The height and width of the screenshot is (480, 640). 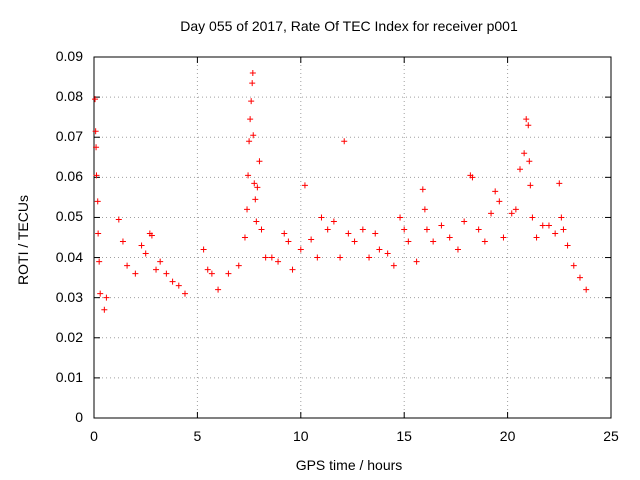 I want to click on y-tick-label: 0.09, so click(x=69, y=56).